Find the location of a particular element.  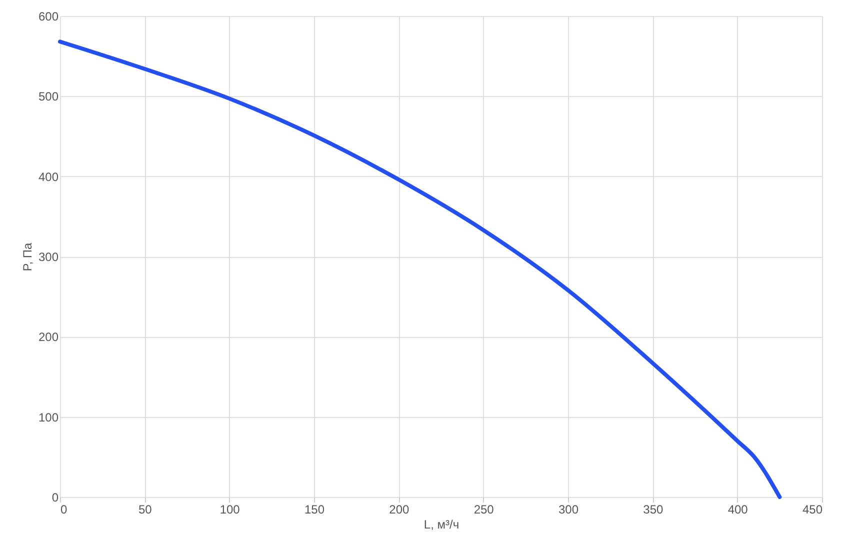

x-tick-label: 100 is located at coordinates (230, 509).